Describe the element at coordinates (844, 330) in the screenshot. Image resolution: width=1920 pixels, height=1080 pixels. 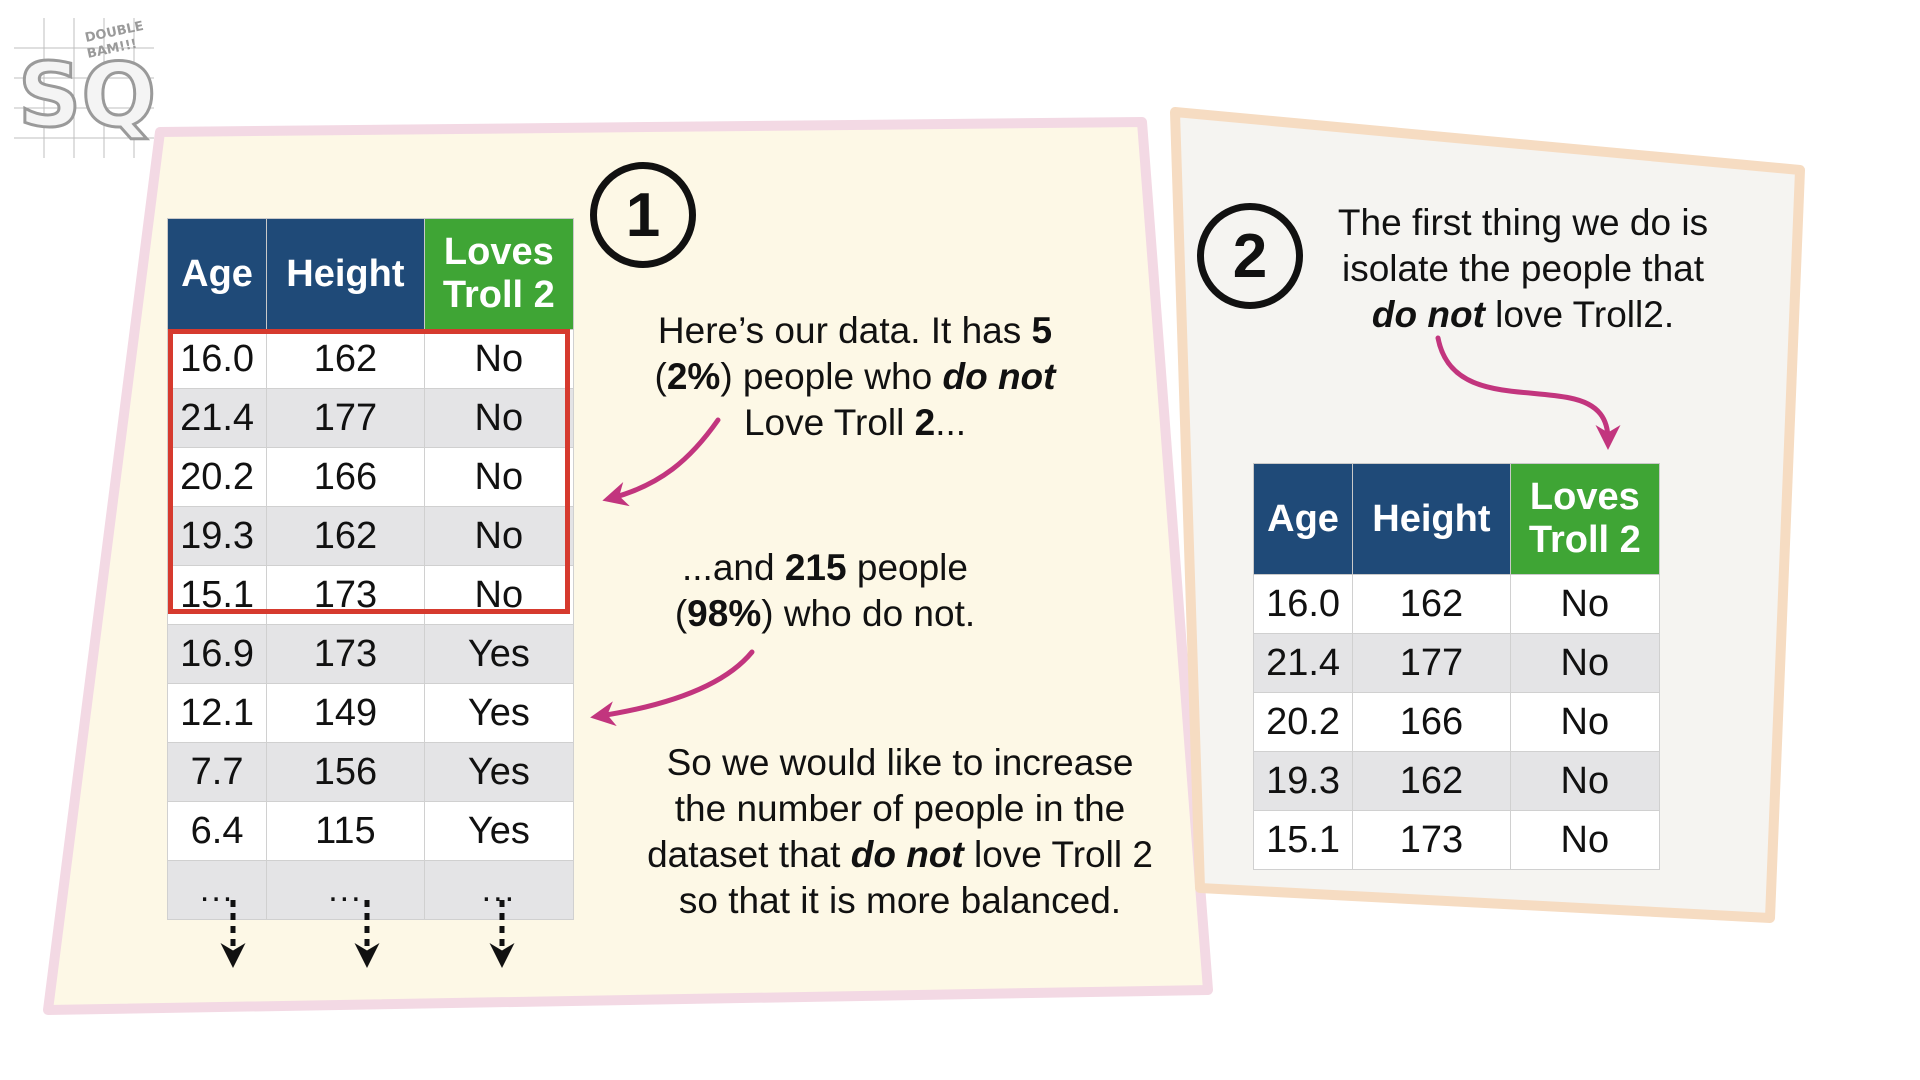
I see `note1-text-a: Here’s our data. It has` at that location.